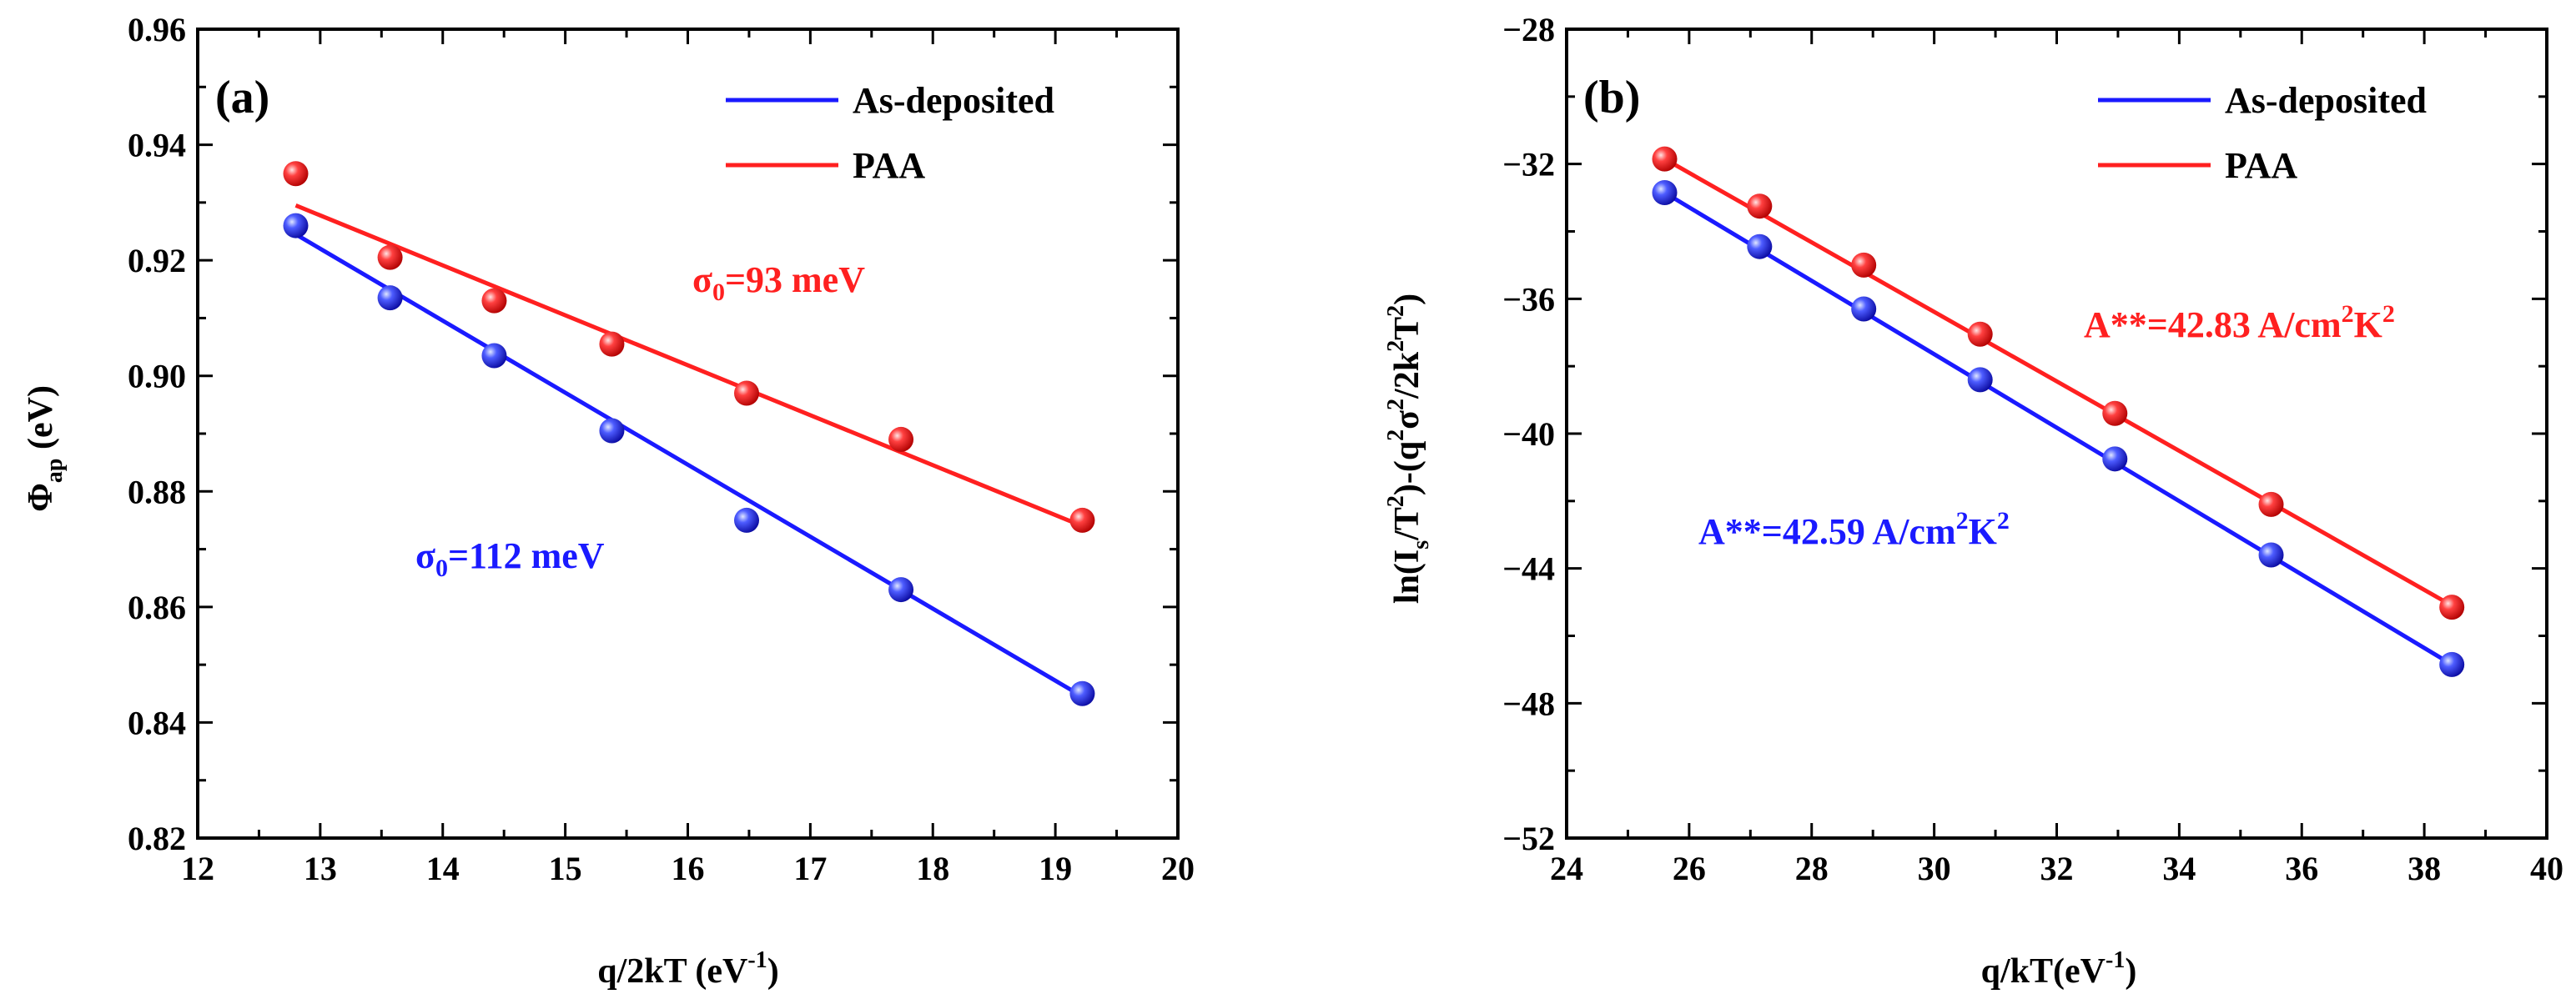 The height and width of the screenshot is (999, 2576). What do you see at coordinates (1396, 435) in the screenshot?
I see `panel-b-ylabel-p5: 2` at bounding box center [1396, 435].